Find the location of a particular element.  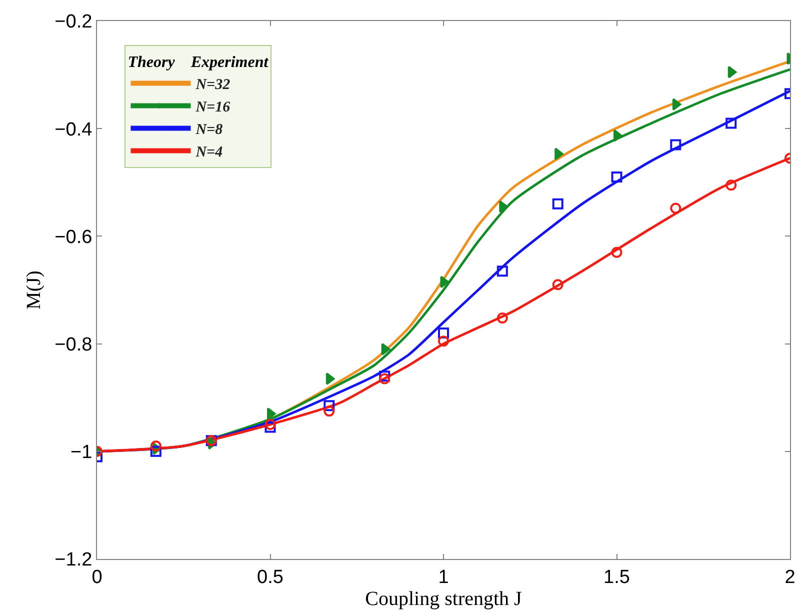

legend-label: N=16 is located at coordinates (212, 108).